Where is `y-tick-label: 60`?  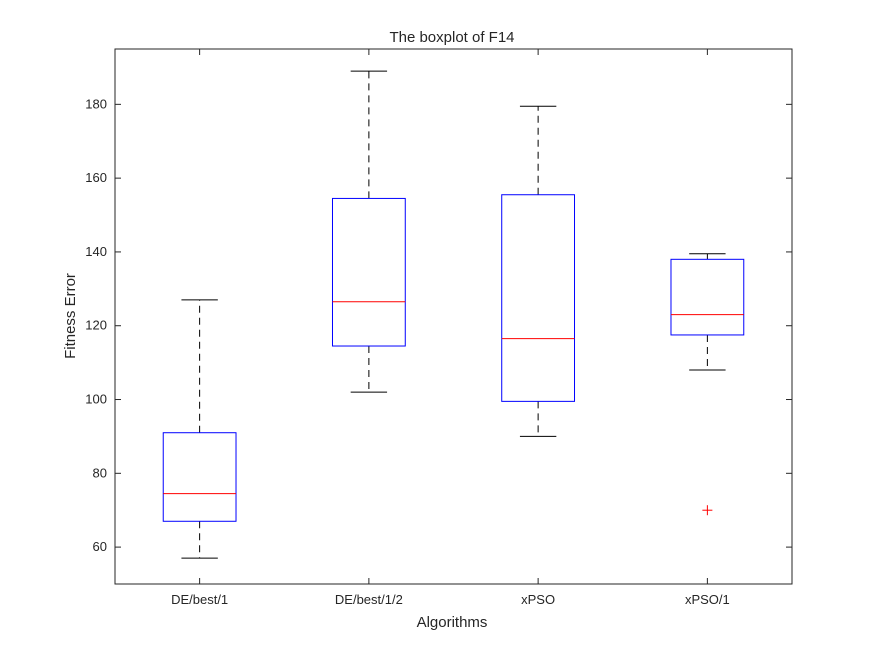
y-tick-label: 60 is located at coordinates (100, 546).